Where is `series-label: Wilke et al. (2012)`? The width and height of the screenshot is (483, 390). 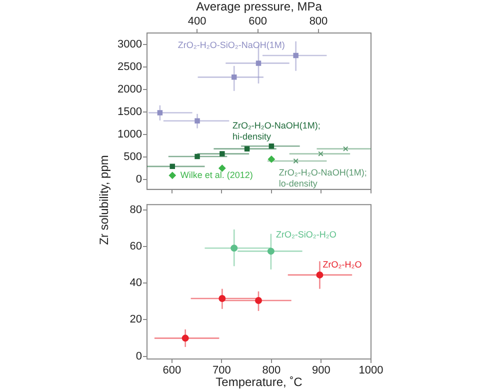
series-label: Wilke et al. (2012) is located at coordinates (216, 175).